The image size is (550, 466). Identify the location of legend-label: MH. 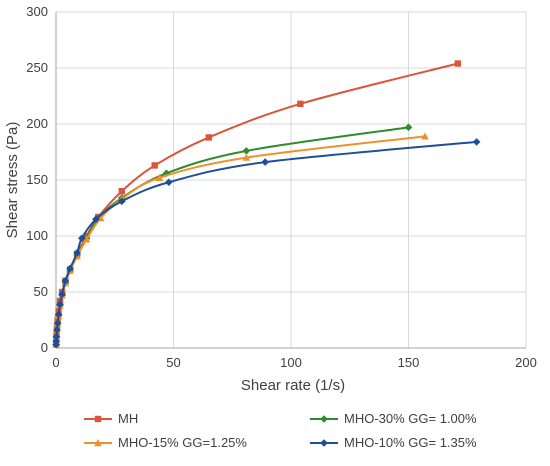
(128, 418).